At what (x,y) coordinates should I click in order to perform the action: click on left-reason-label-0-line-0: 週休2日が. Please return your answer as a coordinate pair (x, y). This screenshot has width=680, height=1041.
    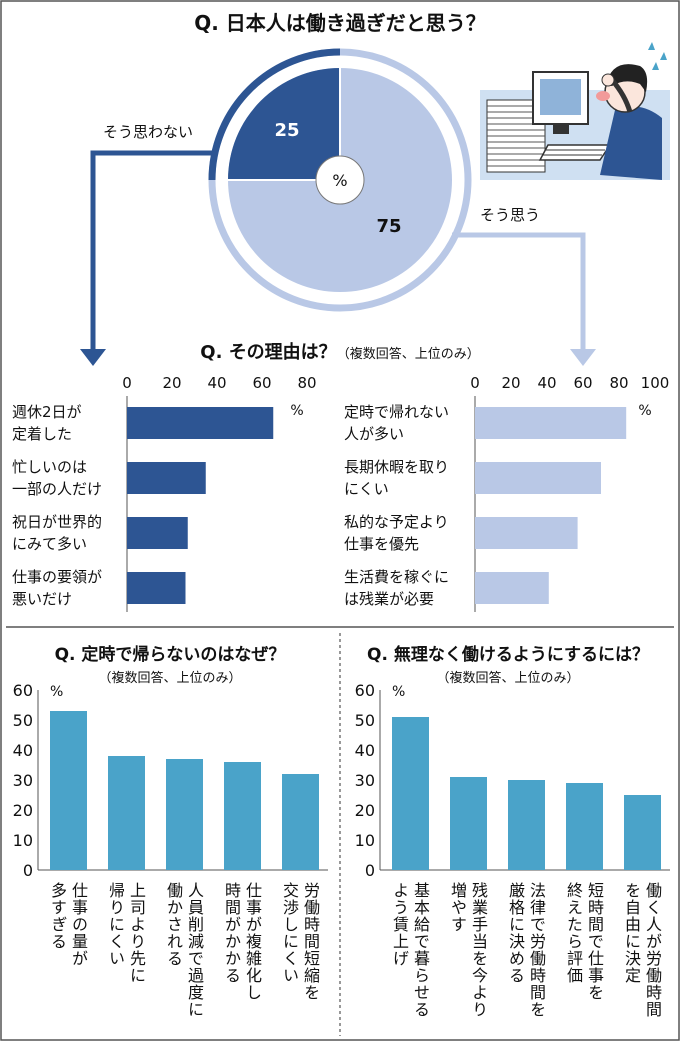
    Looking at the image, I should click on (47, 412).